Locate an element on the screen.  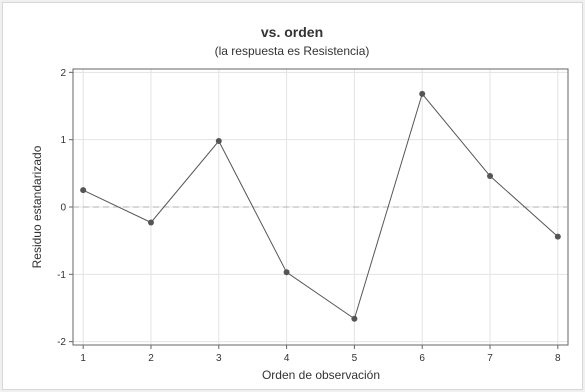
x-tick-label: 7 is located at coordinates (490, 358).